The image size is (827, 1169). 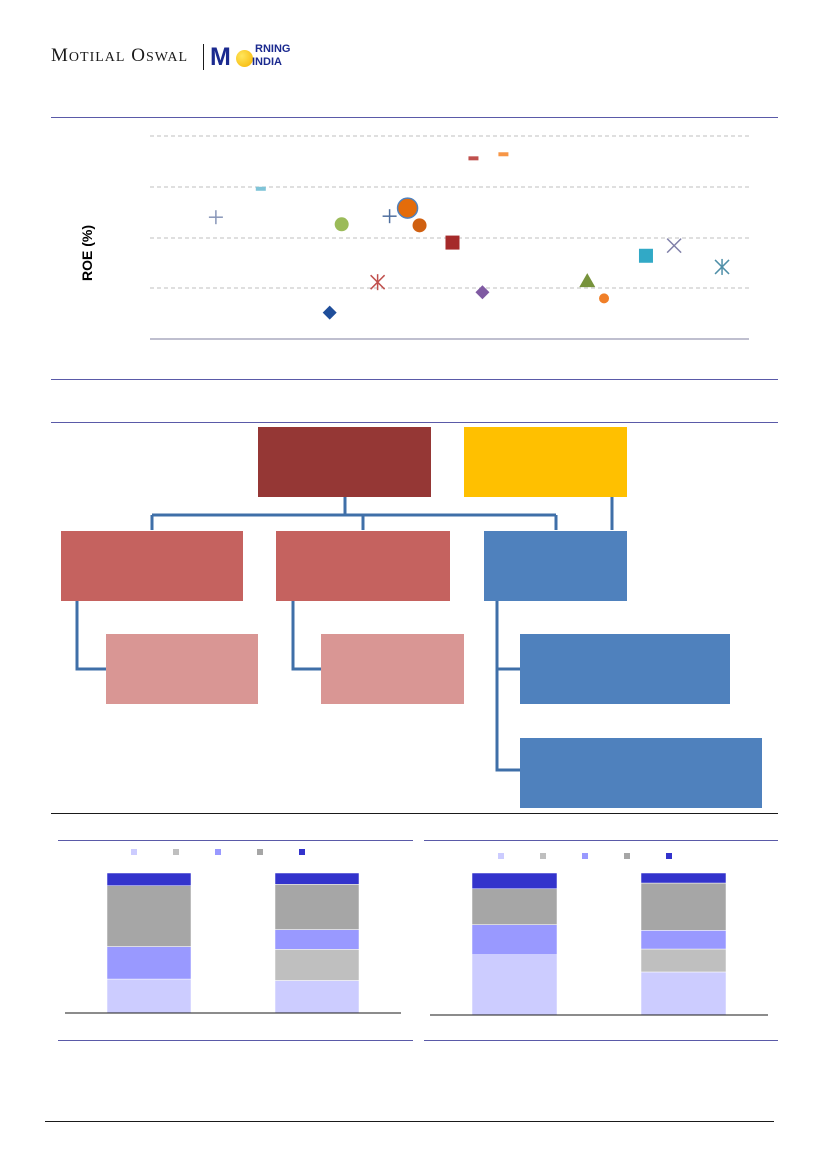 I want to click on divider-chart-right-bottom, so click(x=601, y=1040).